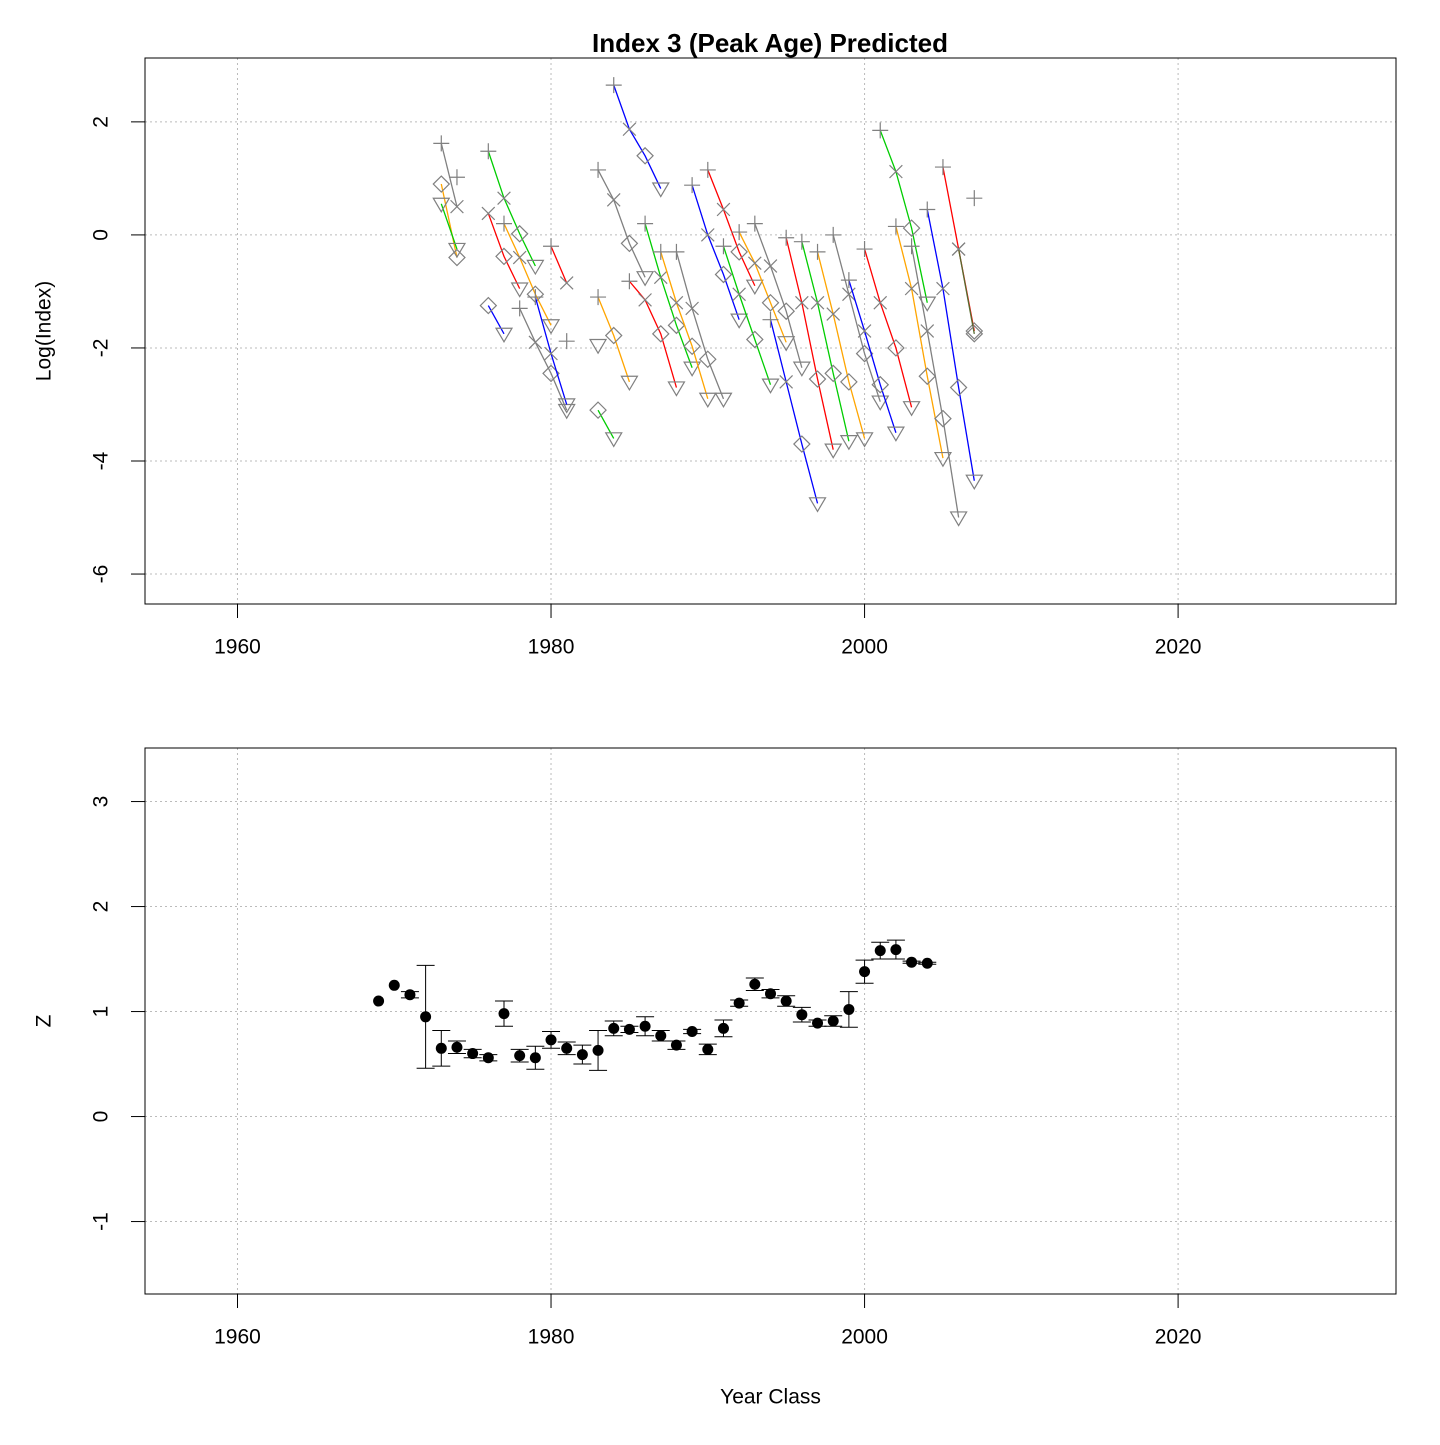 The height and width of the screenshot is (1445, 1440). Describe the element at coordinates (101, 1221) in the screenshot. I see `y-tick-label: -1` at that location.